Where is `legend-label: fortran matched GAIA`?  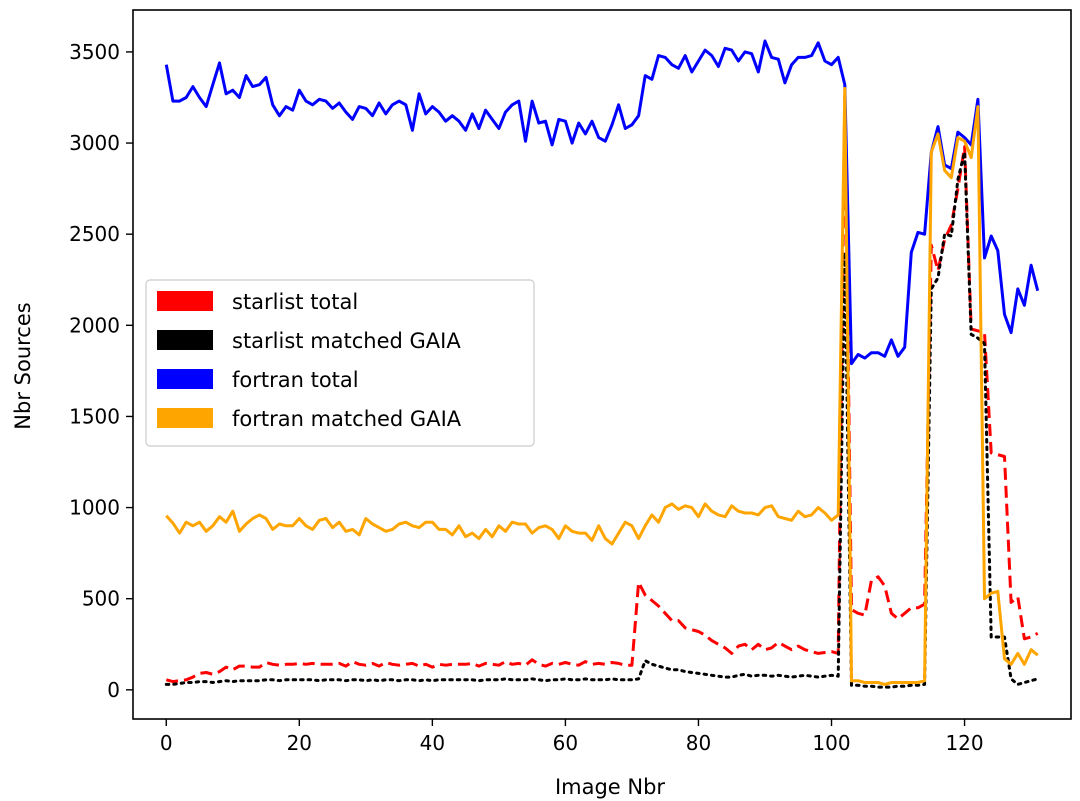
legend-label: fortran matched GAIA is located at coordinates (347, 419).